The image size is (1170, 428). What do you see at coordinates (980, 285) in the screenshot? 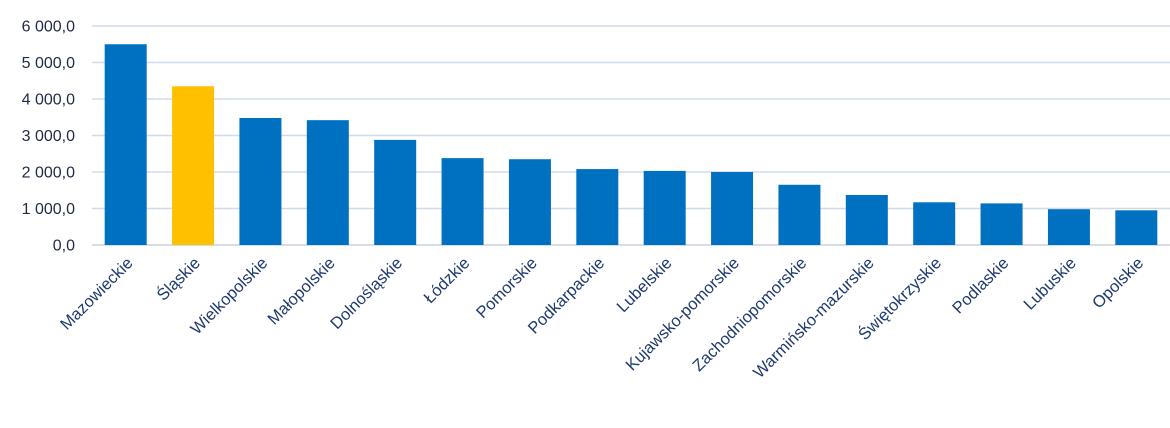
I see `x-category-label: Podlaskie` at bounding box center [980, 285].